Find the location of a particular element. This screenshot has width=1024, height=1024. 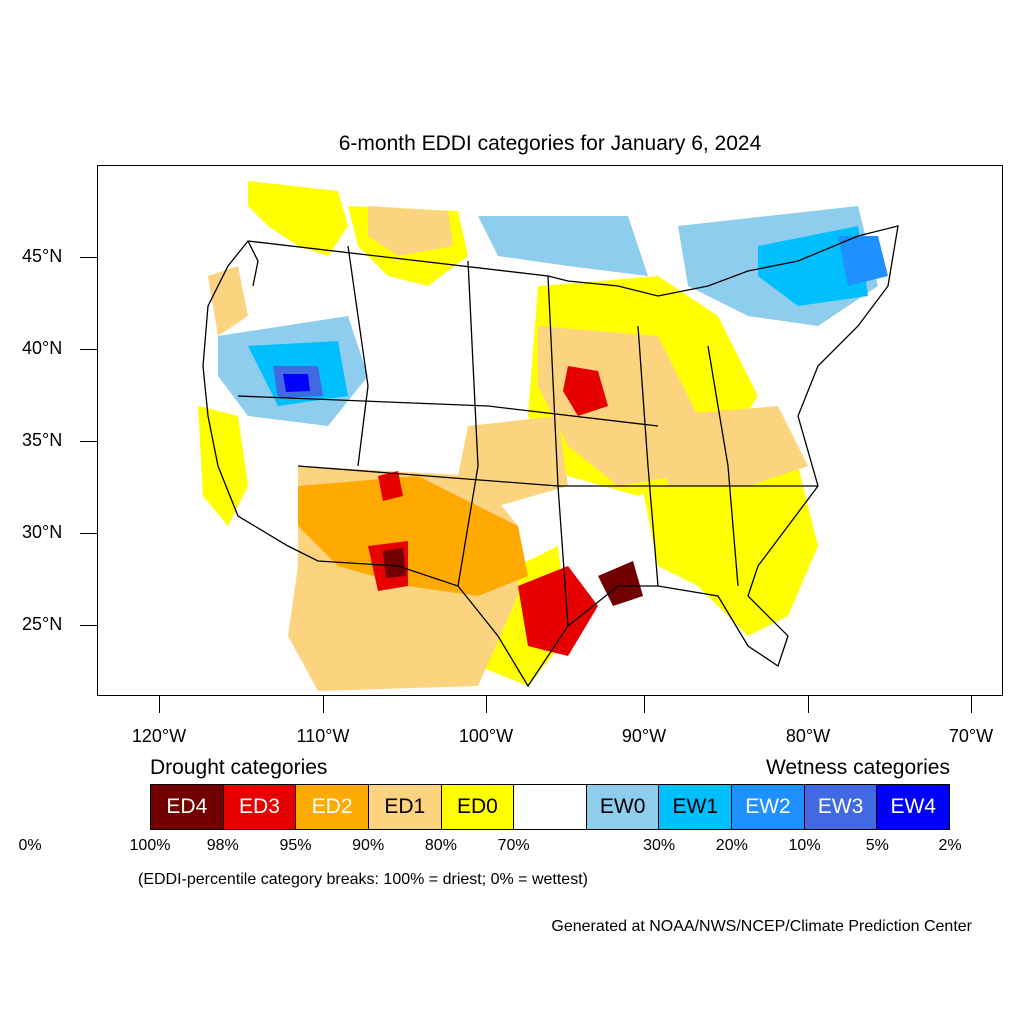

region-ed3-iowa is located at coordinates (585, 391).